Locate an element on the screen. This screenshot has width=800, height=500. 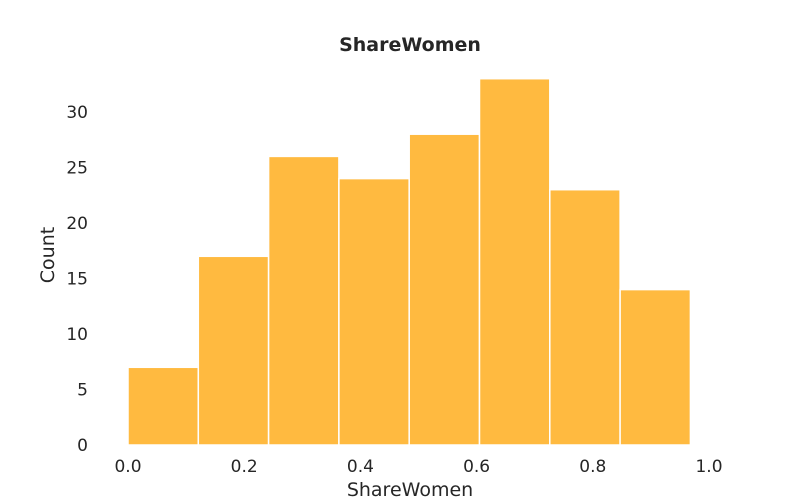
y-tick-label: 15 is located at coordinates (77, 280).